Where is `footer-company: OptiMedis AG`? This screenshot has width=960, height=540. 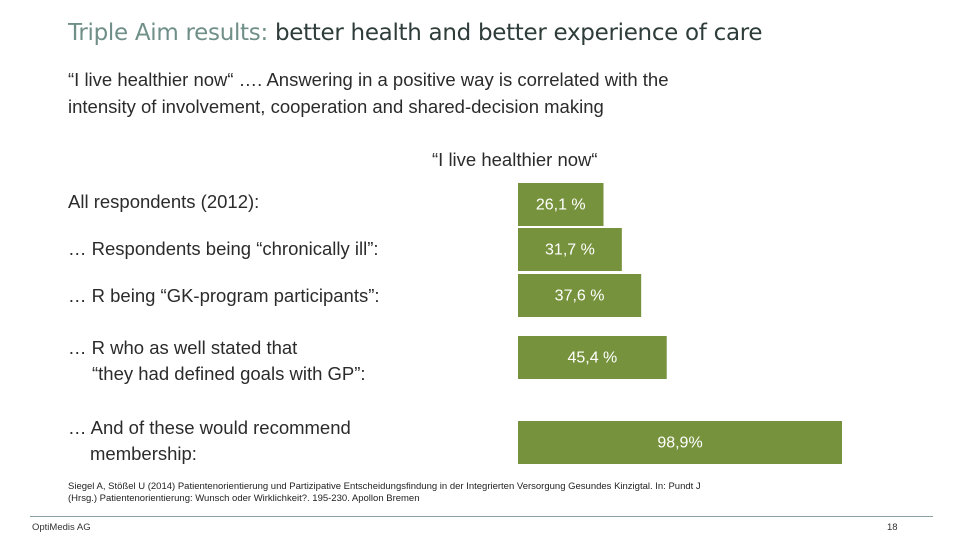
footer-company: OptiMedis AG is located at coordinates (61, 527).